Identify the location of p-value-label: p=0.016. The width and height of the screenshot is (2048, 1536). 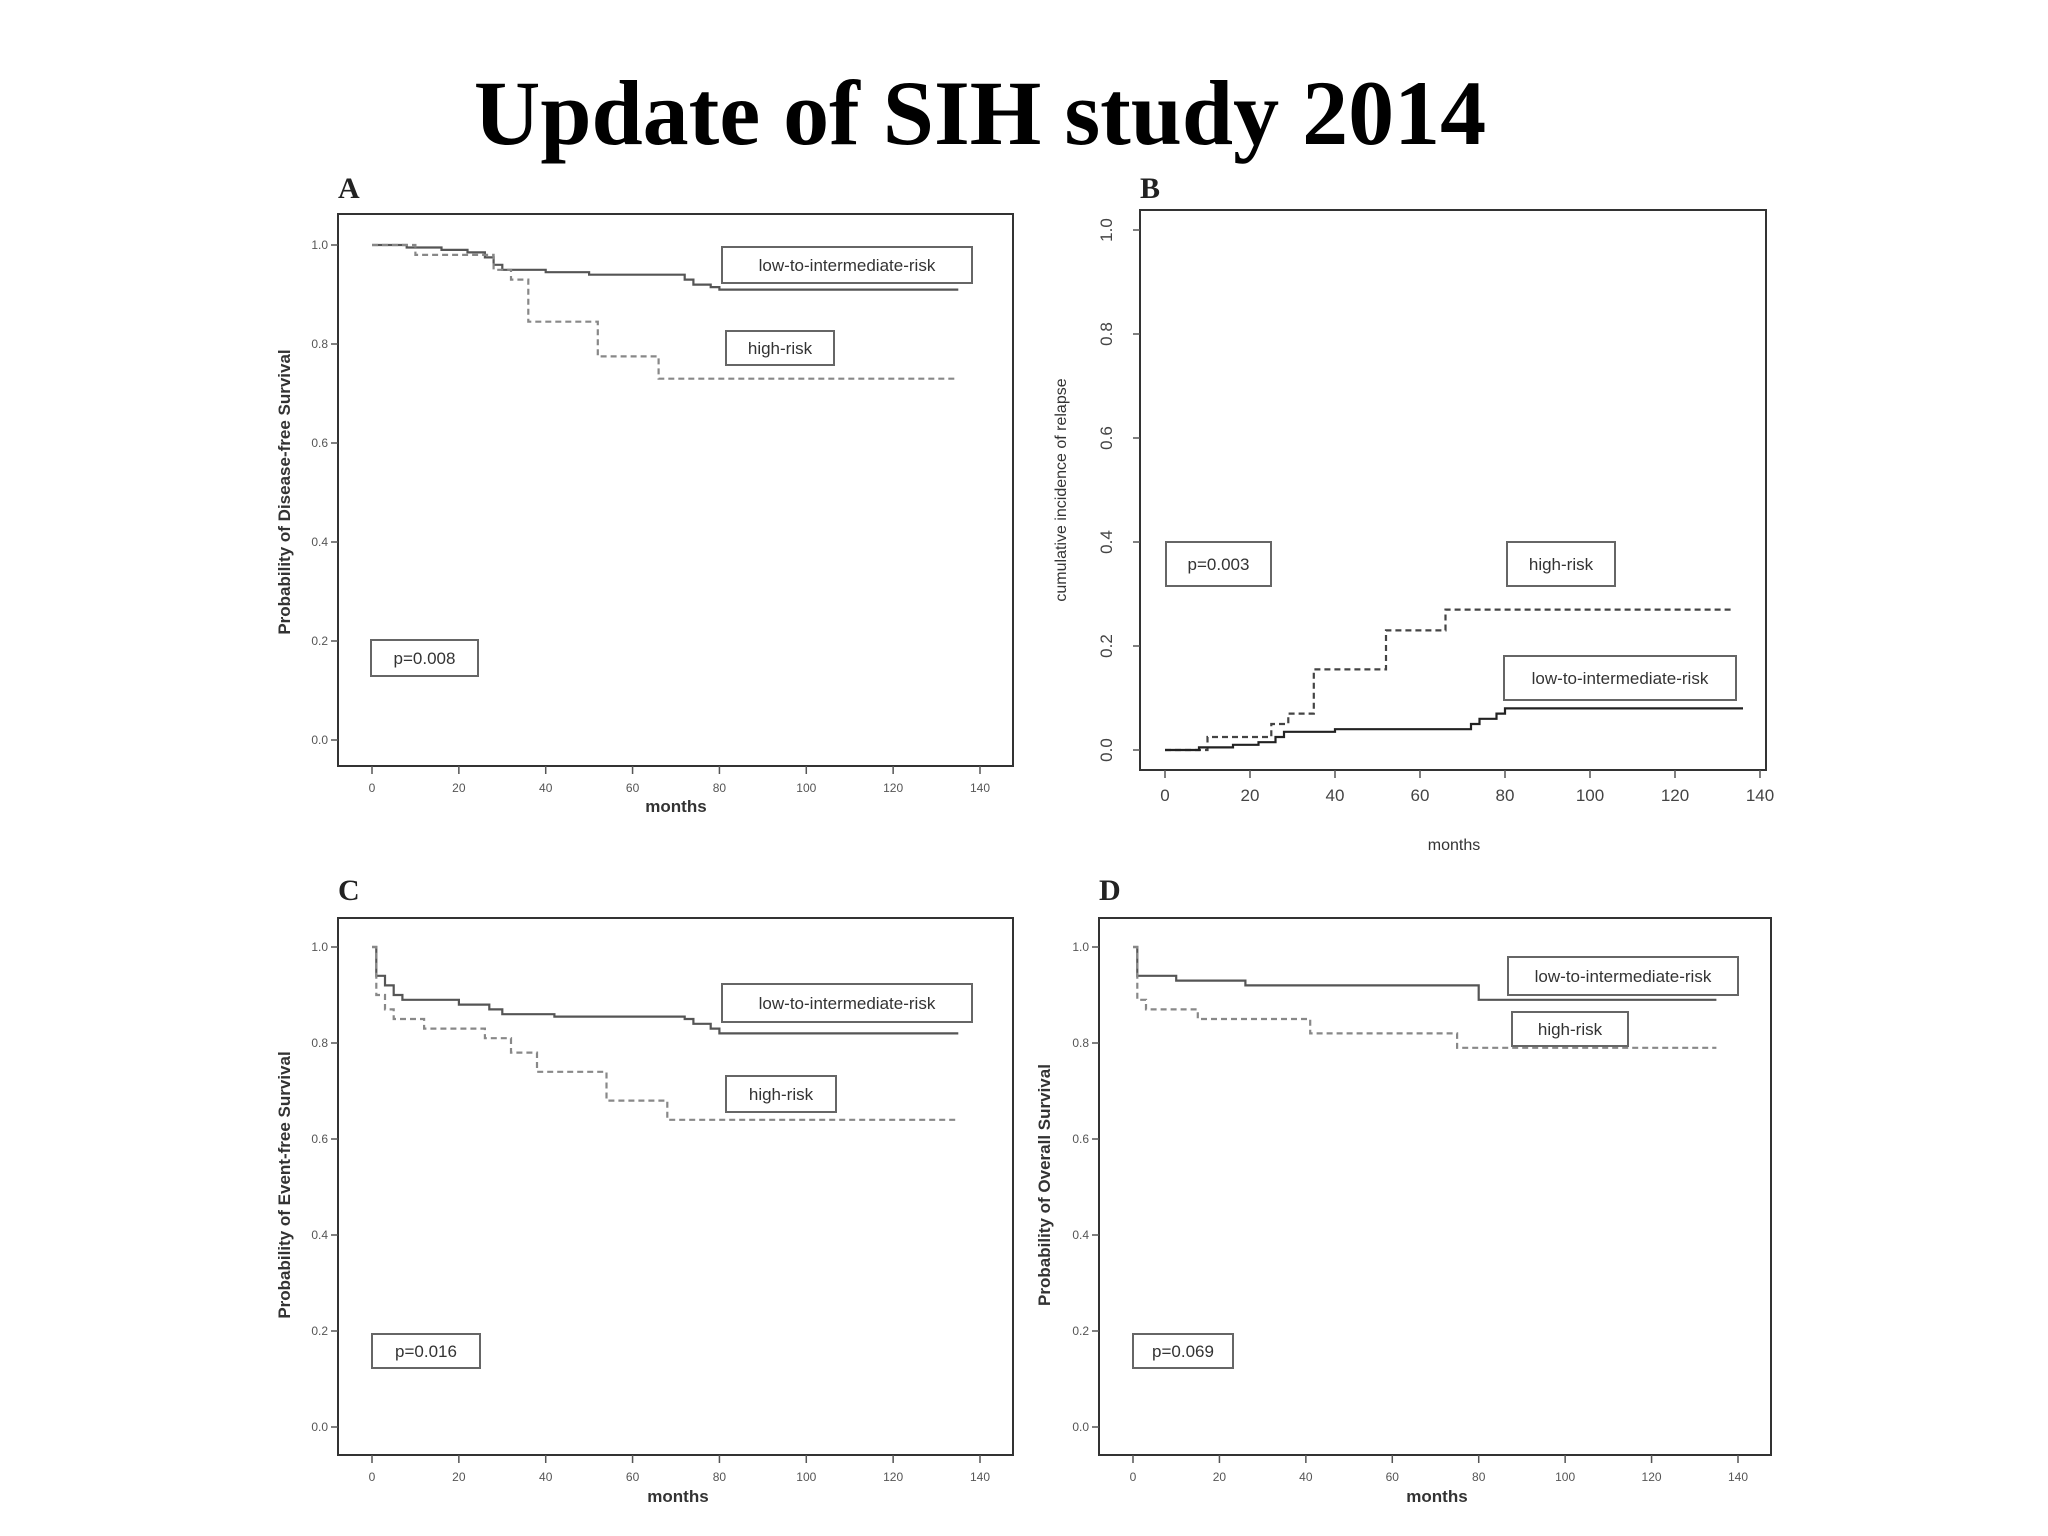
(426, 1351).